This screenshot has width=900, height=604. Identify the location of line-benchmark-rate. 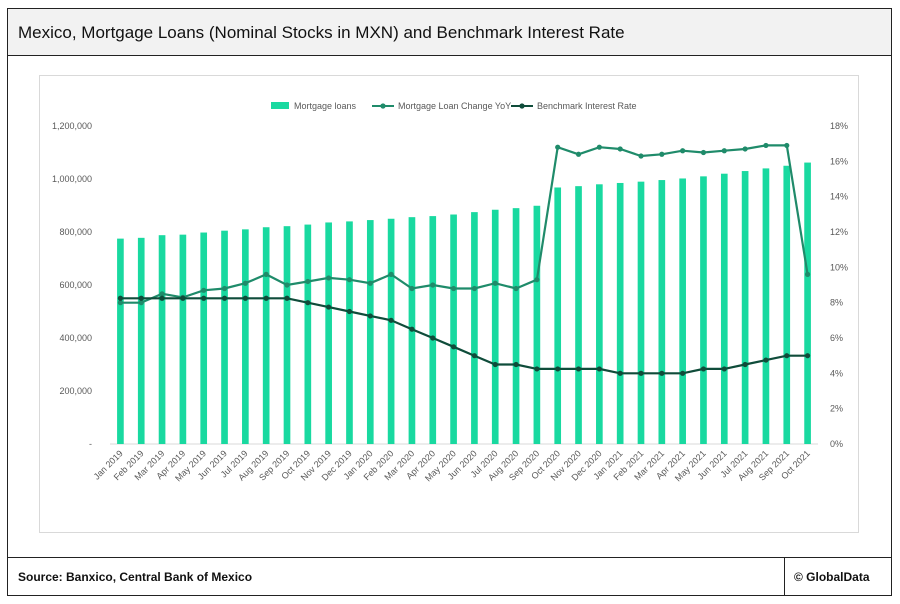
(464, 336).